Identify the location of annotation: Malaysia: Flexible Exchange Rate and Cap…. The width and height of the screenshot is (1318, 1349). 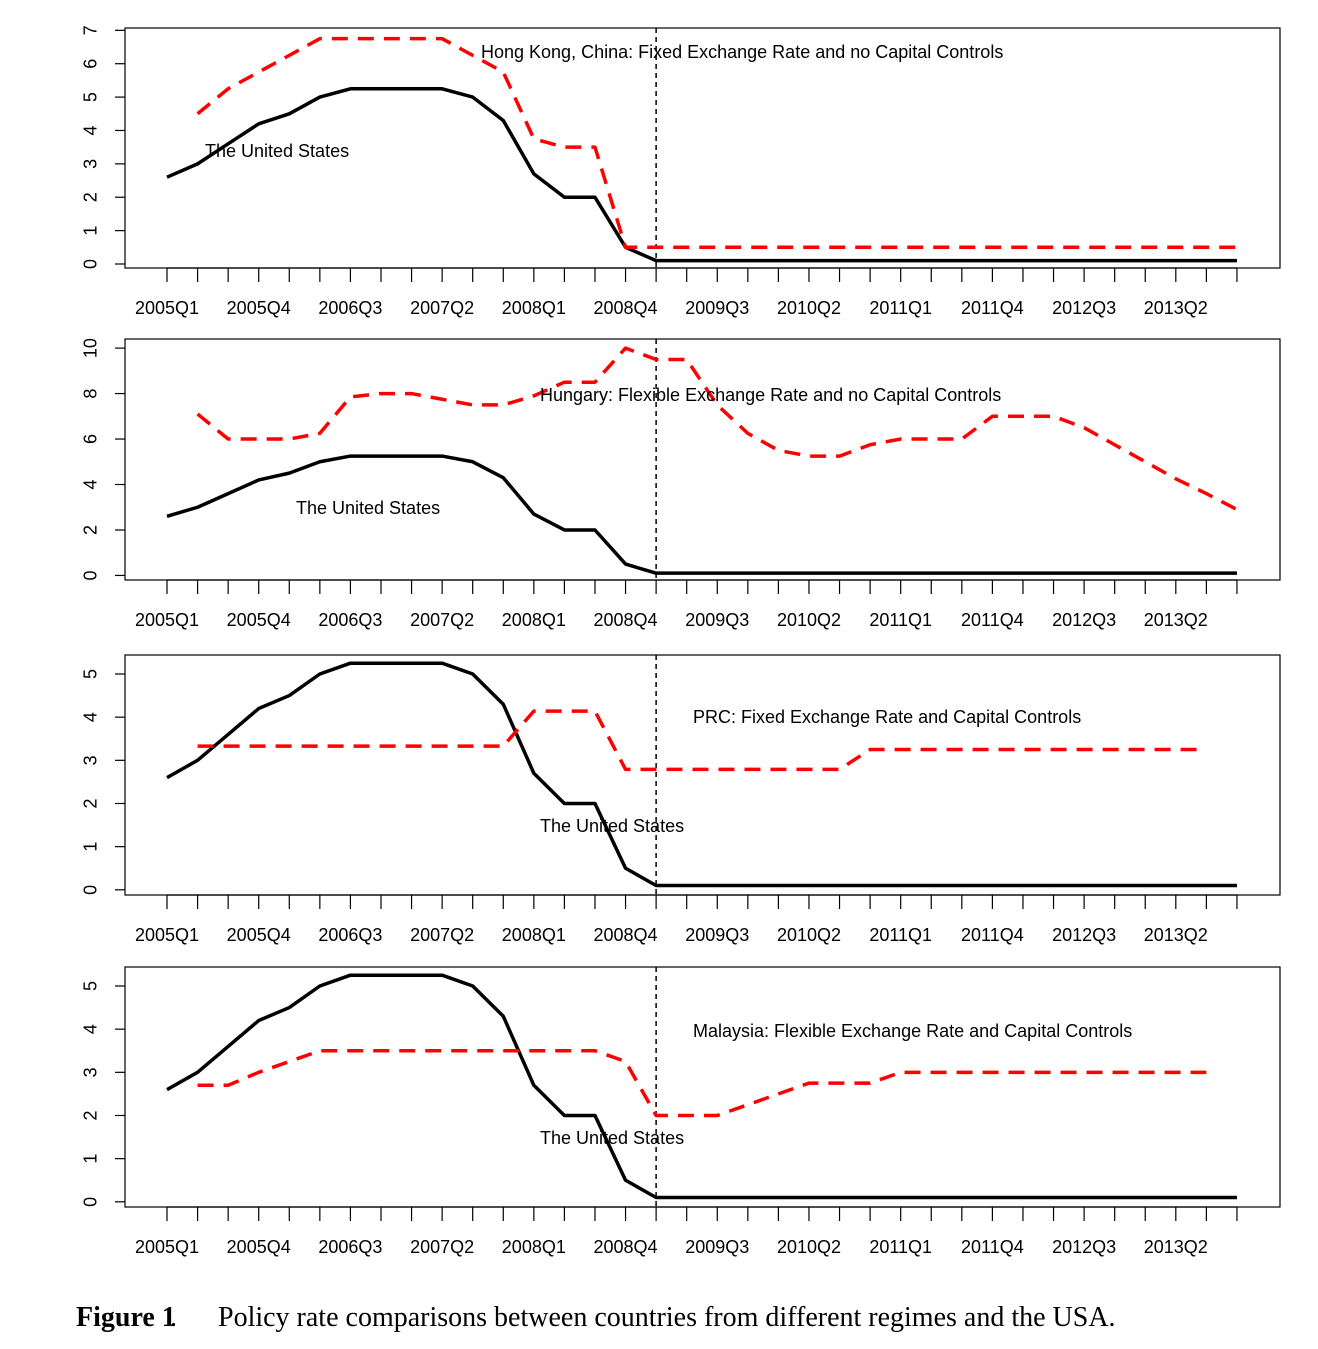
(912, 1031).